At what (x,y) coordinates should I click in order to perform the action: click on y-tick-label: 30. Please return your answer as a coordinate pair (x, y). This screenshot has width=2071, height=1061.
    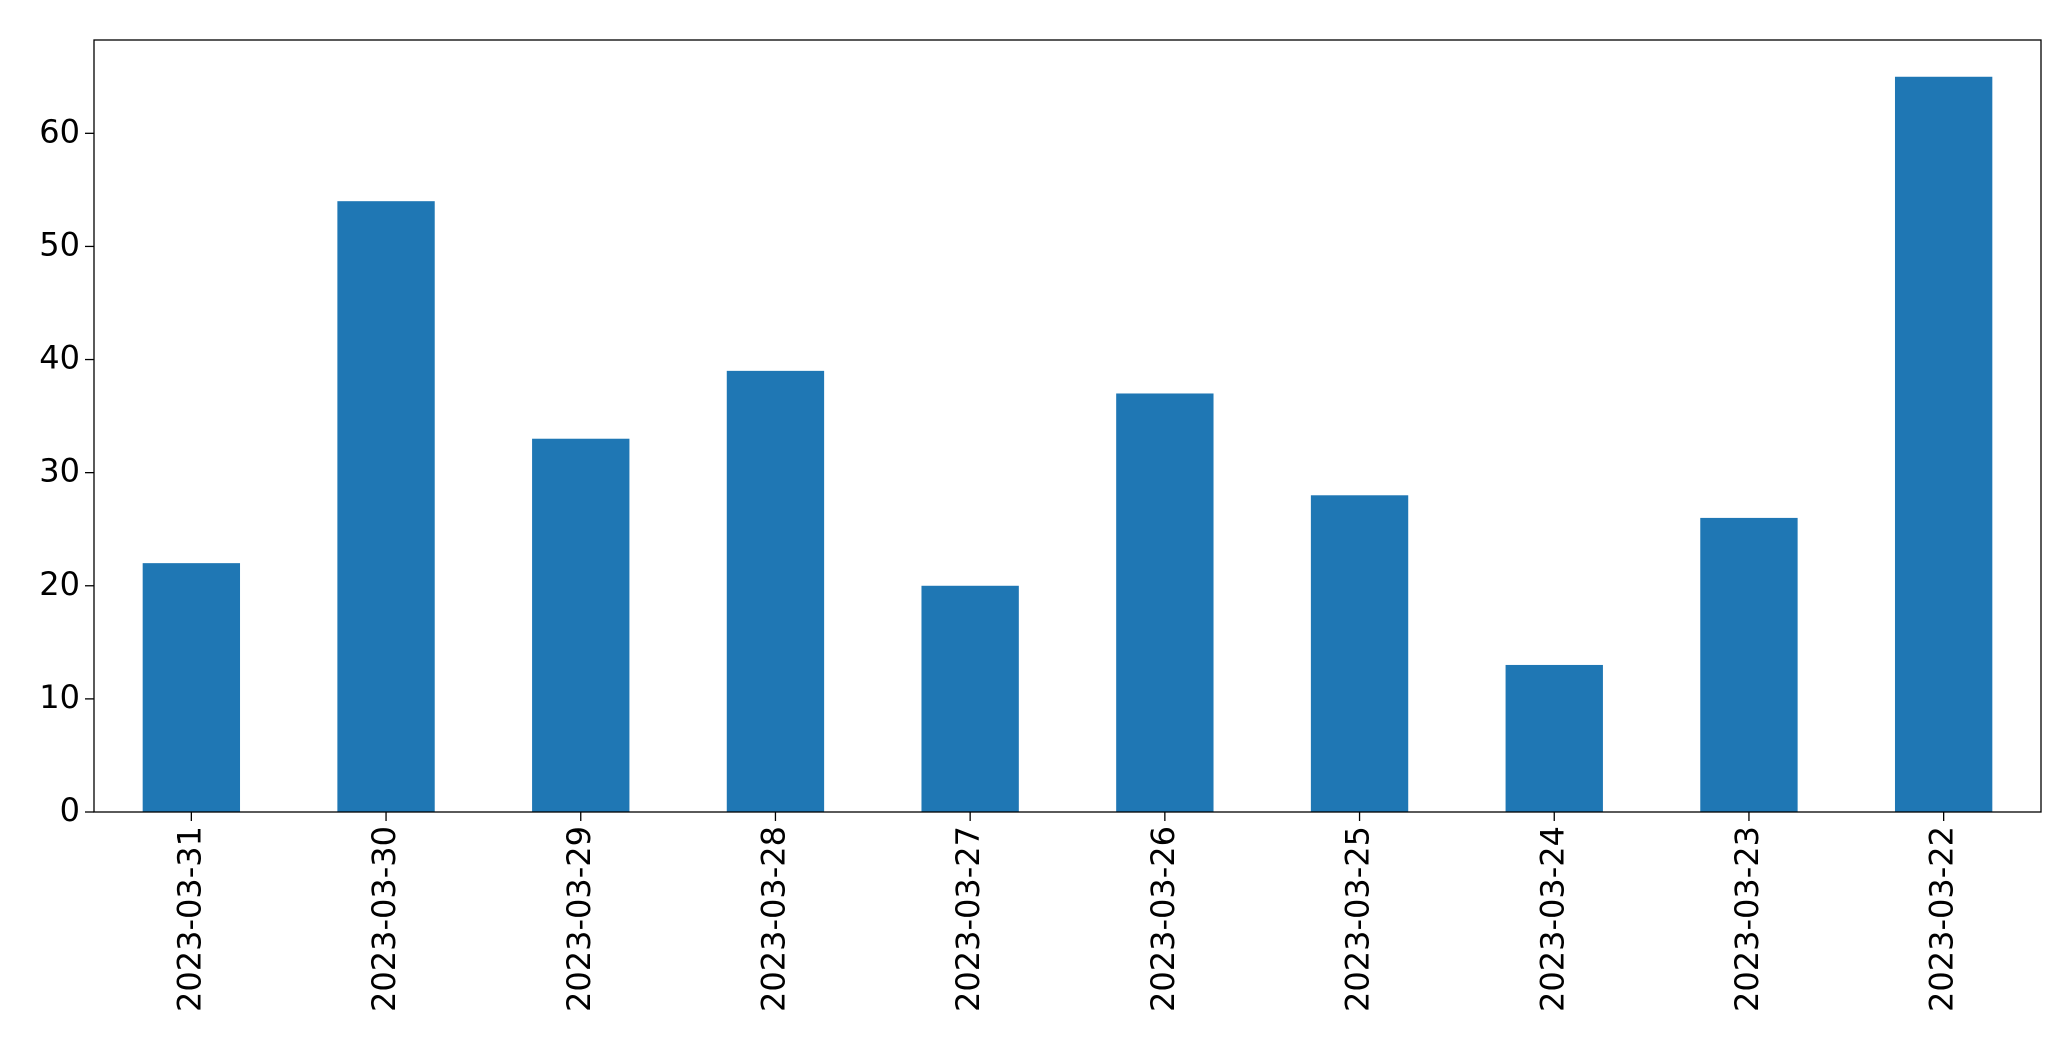
    Looking at the image, I should click on (59, 471).